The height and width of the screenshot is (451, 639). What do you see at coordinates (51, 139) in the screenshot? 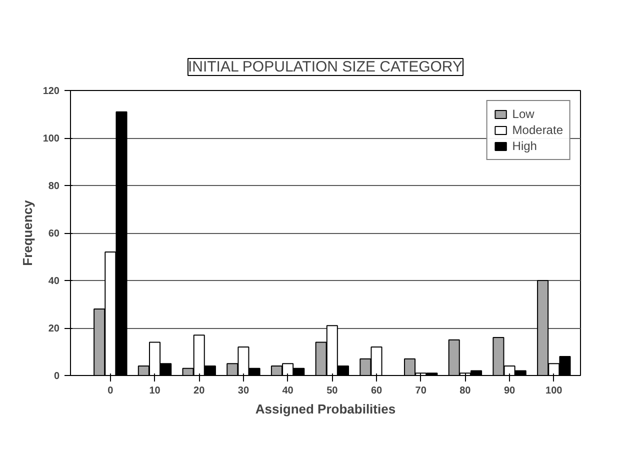
I see `y-tick-label: 100` at bounding box center [51, 139].